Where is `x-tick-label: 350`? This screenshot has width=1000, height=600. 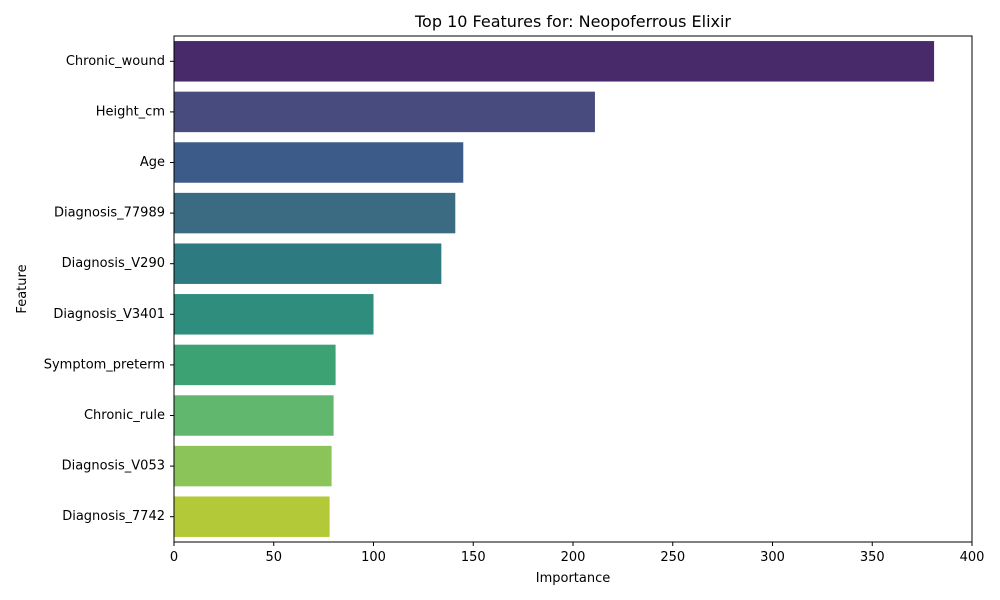
x-tick-label: 350 is located at coordinates (872, 557).